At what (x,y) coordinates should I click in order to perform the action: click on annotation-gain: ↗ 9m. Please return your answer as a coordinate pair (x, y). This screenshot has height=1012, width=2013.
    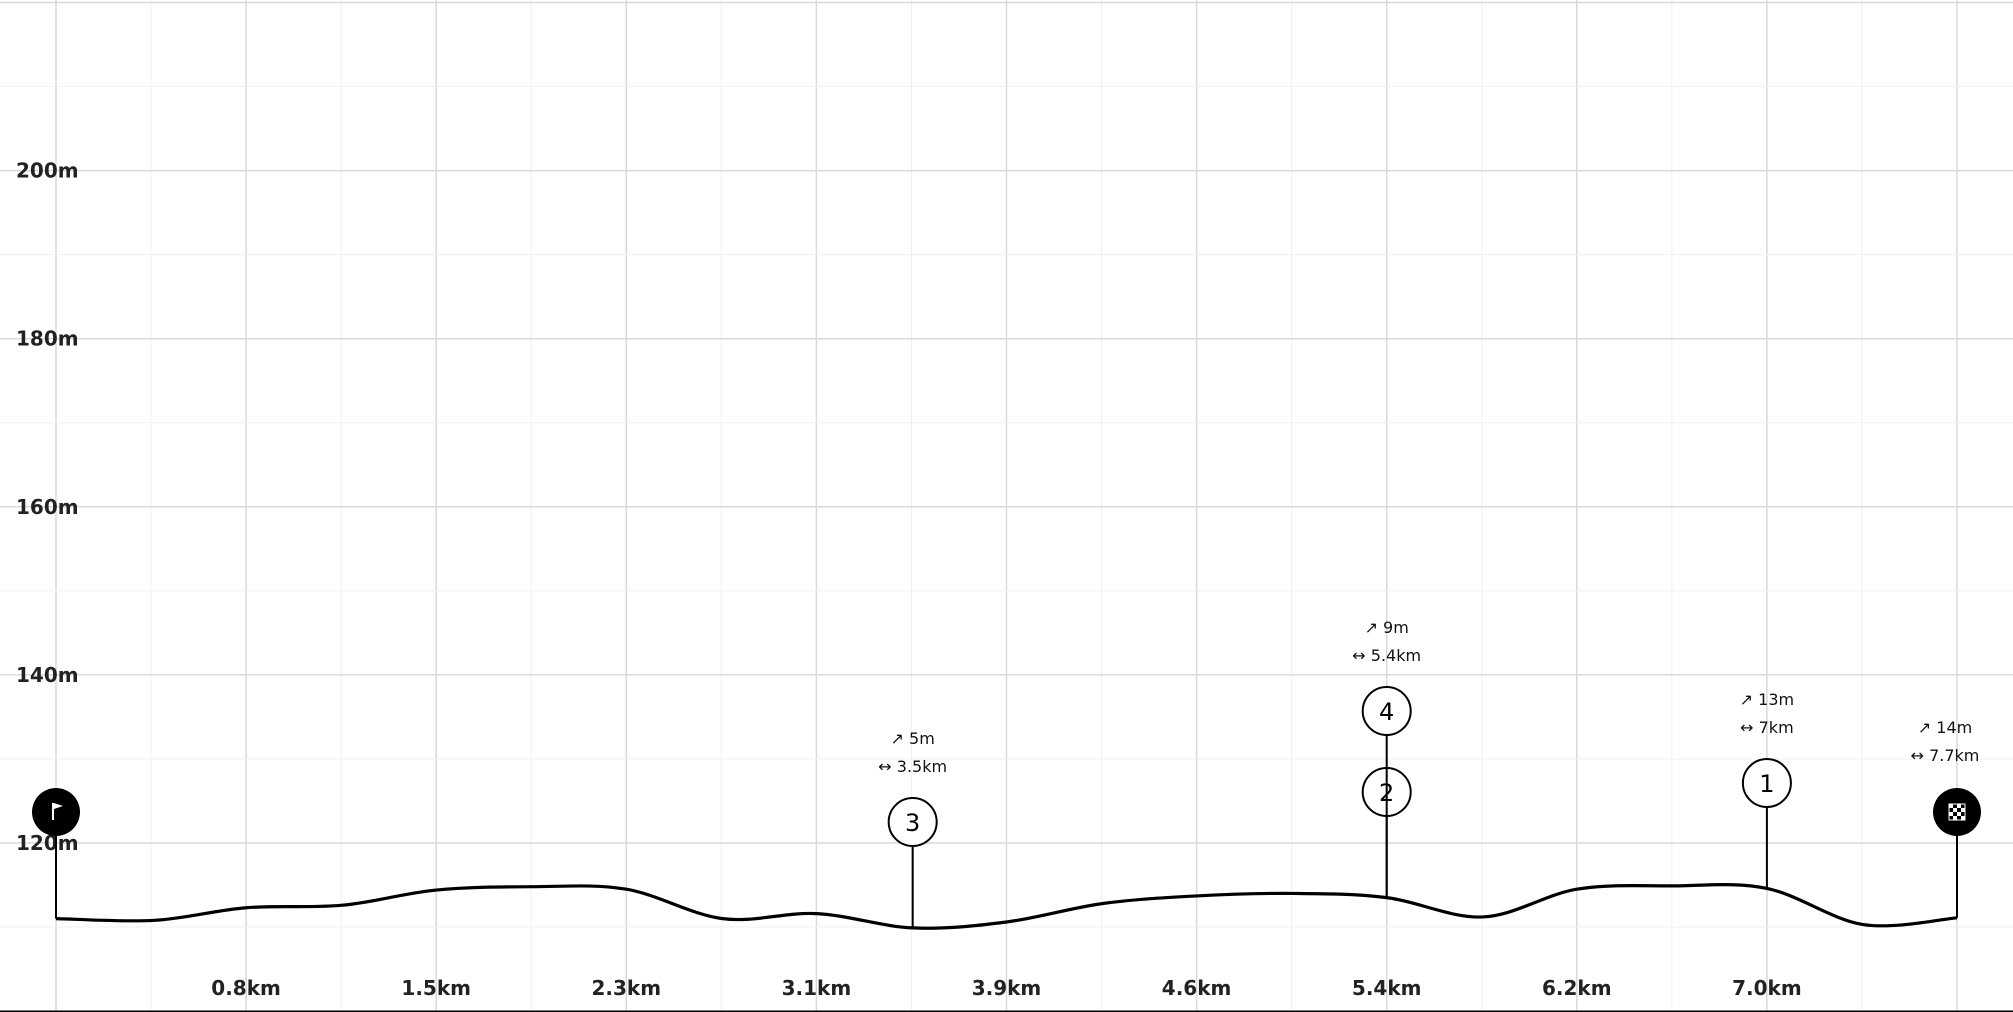
    Looking at the image, I should click on (1387, 627).